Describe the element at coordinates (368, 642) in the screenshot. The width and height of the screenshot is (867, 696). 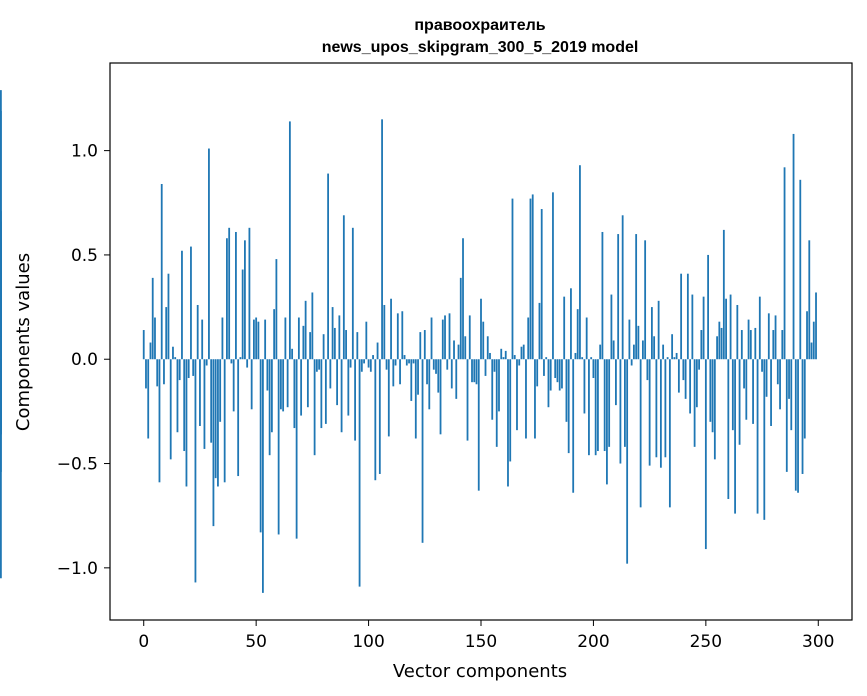
I see `x-tick-label-100: 100` at that location.